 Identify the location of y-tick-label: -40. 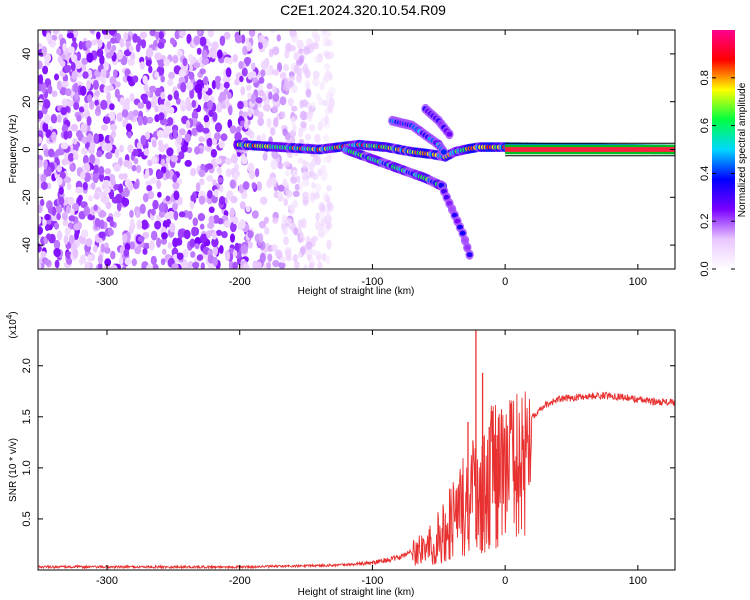
(27, 245).